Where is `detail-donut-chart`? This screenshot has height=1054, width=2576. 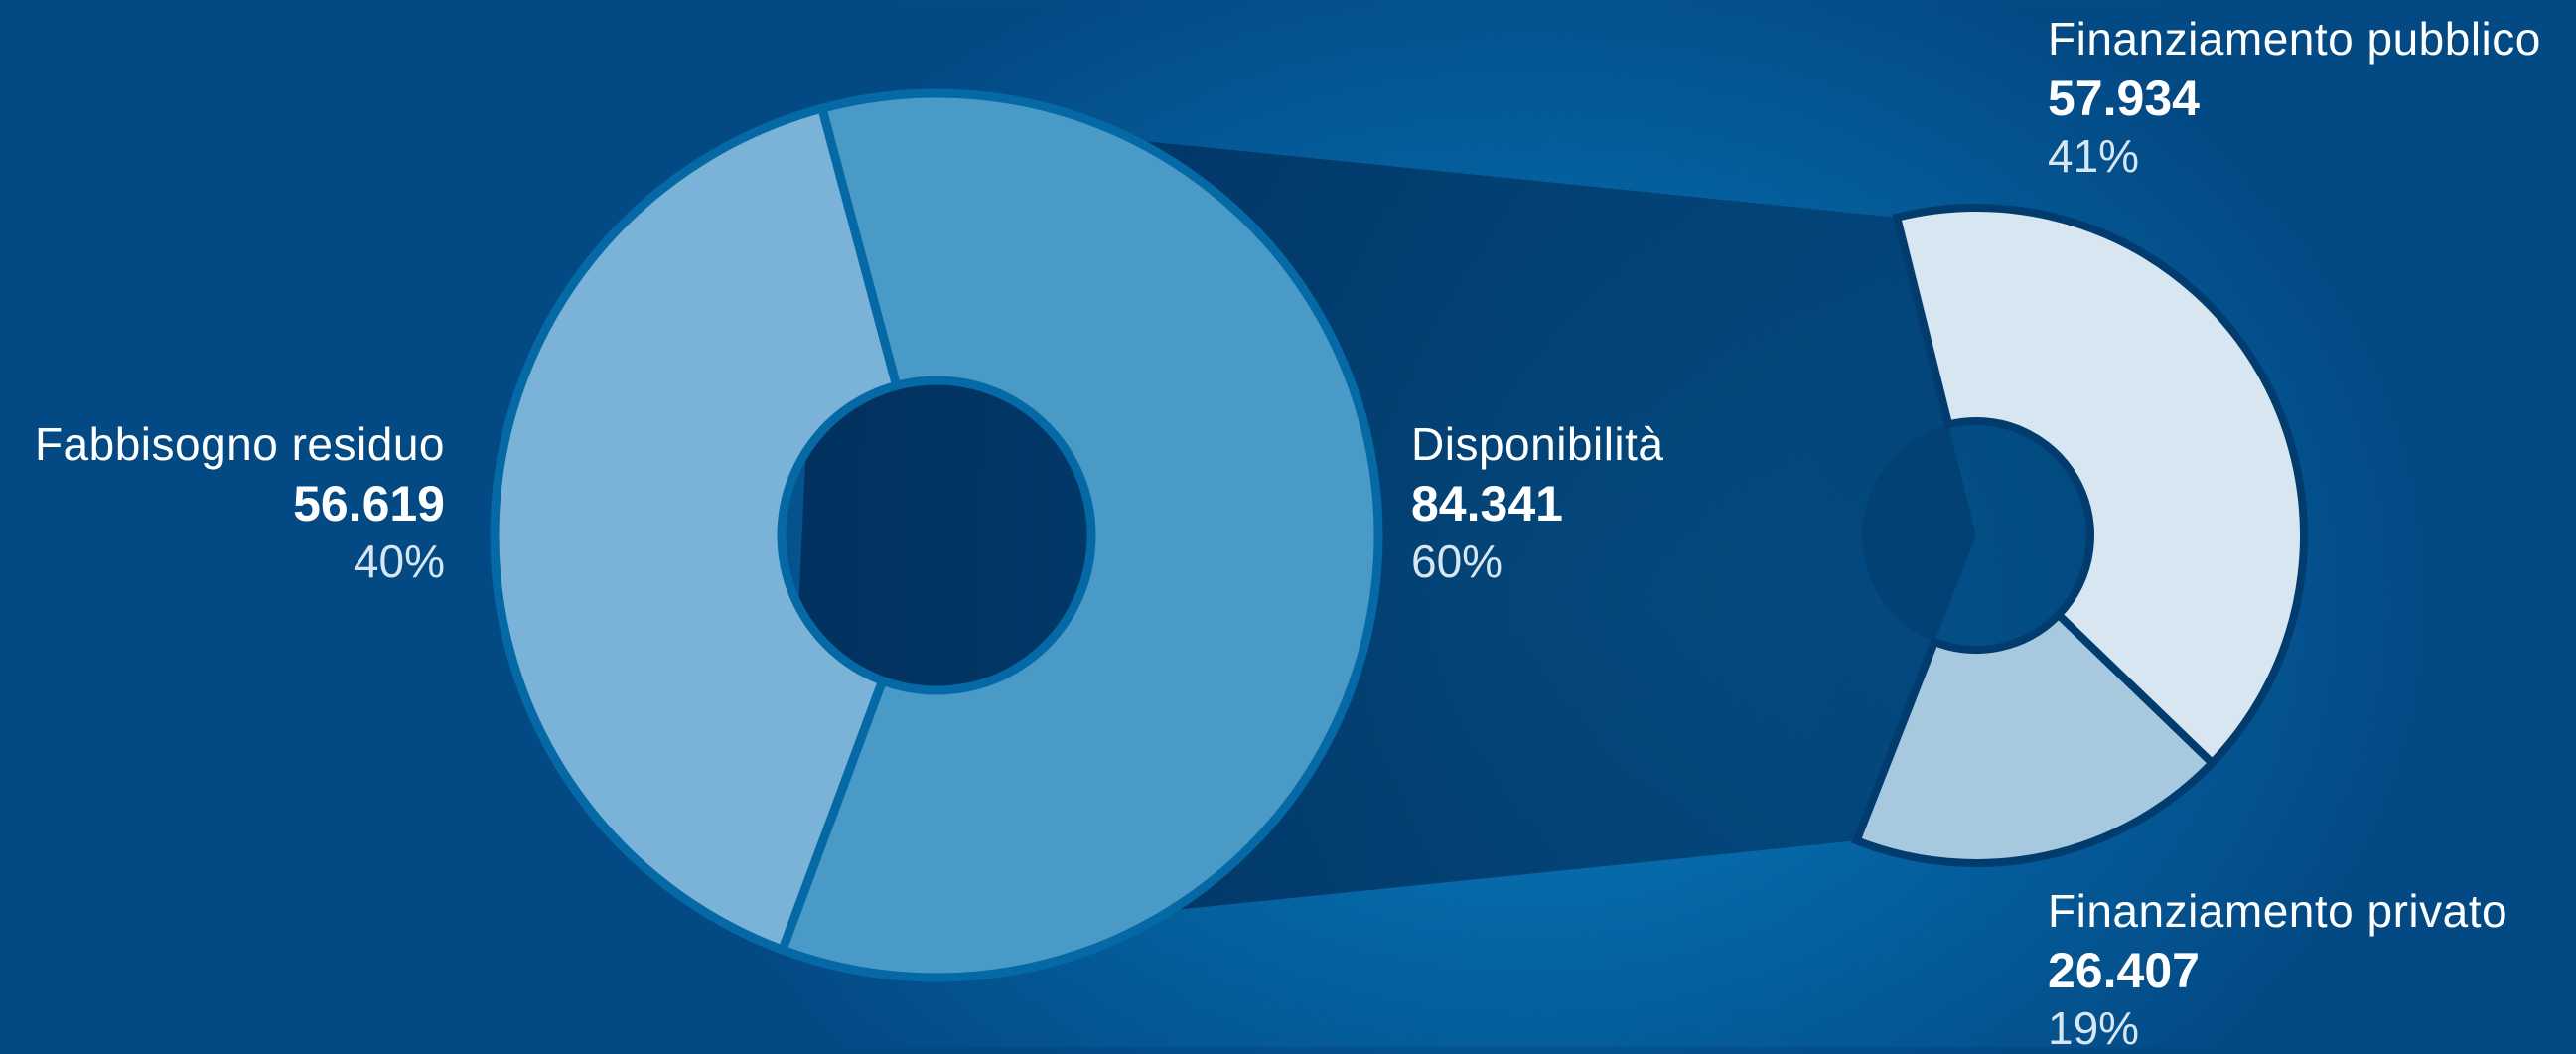 detail-donut-chart is located at coordinates (2080, 535).